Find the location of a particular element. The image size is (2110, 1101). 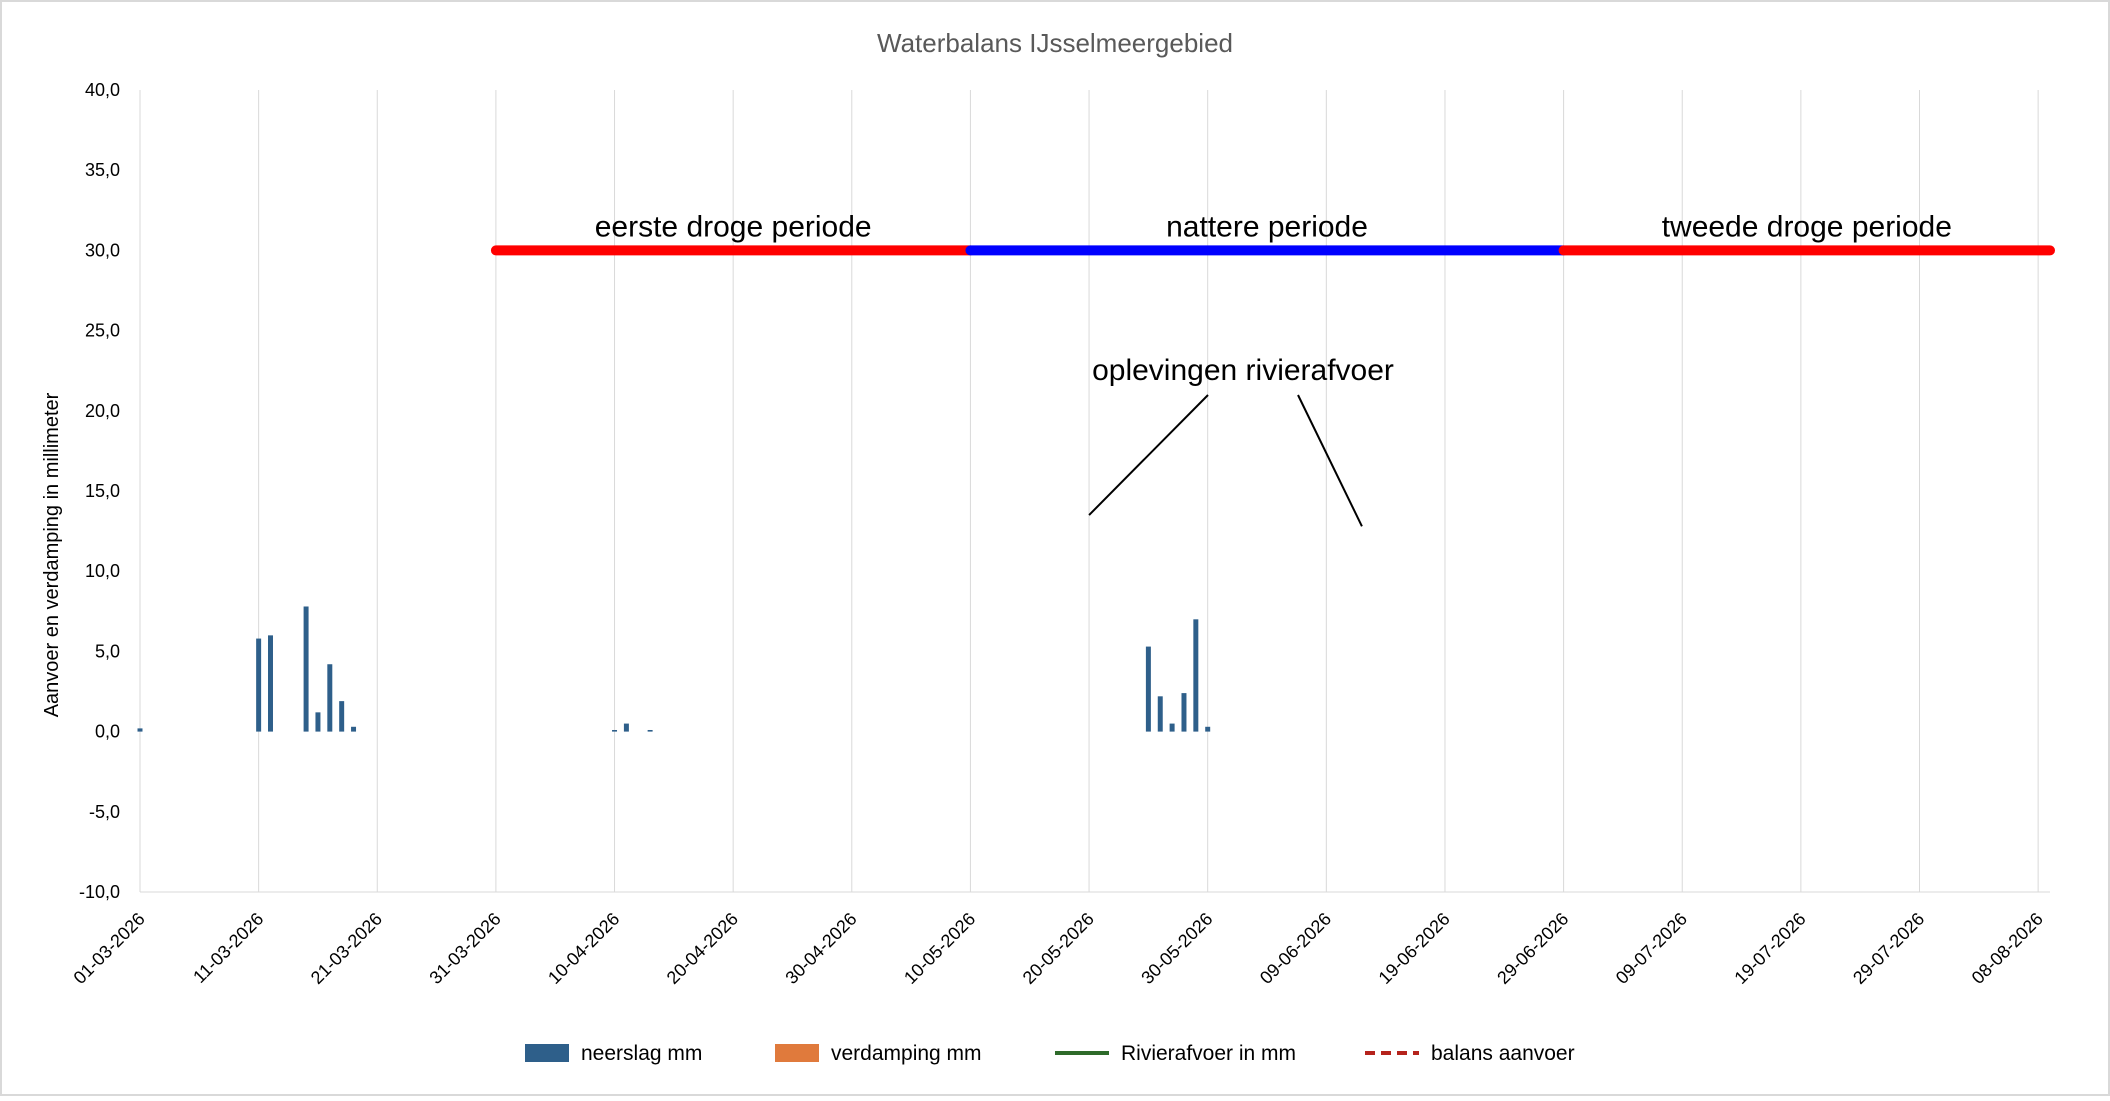

y-tick-label: 30,0 is located at coordinates (102, 250).